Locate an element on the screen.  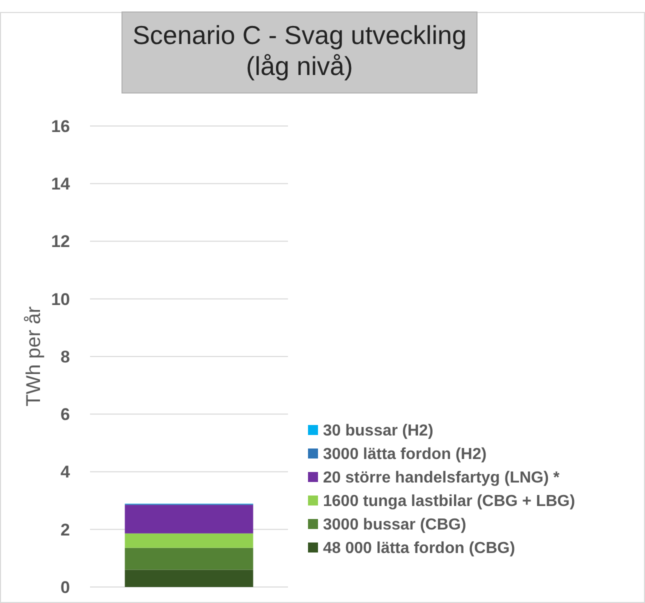
legend-label: 48 000 lätta fordon (CBG) is located at coordinates (419, 549).